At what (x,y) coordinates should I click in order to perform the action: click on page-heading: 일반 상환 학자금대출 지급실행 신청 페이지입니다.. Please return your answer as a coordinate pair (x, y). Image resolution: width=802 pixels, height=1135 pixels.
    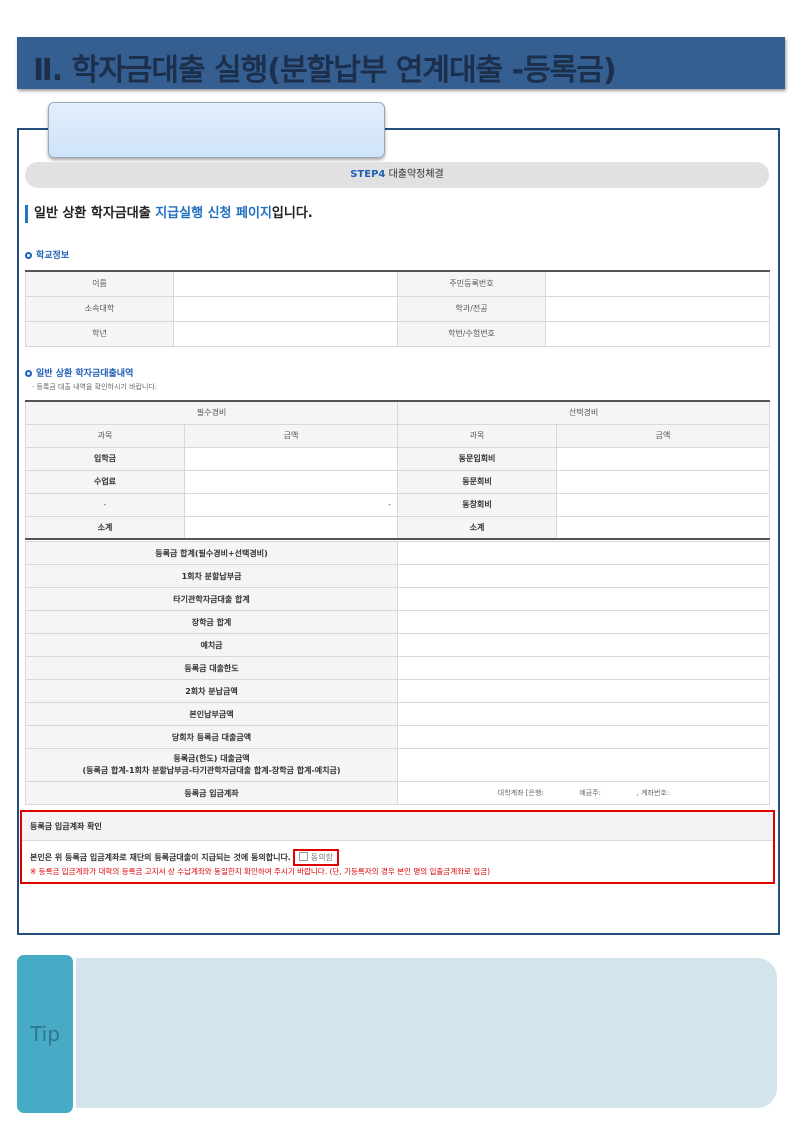
    Looking at the image, I should click on (169, 214).